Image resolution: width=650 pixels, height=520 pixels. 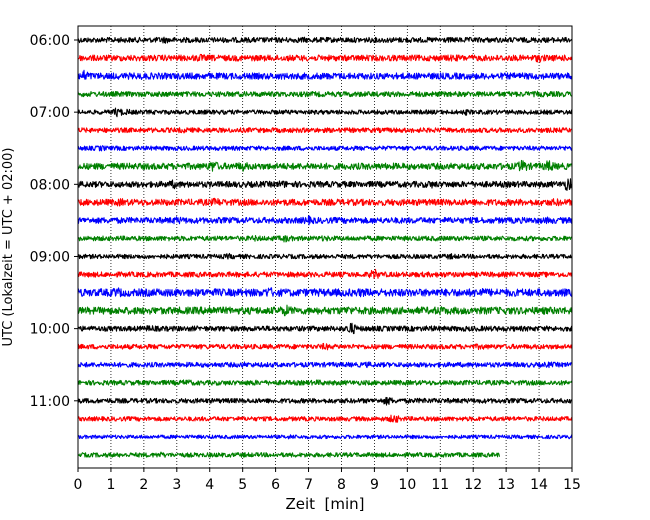 I want to click on x-axis: 0 1 2 3 4 5 6 7 8 9 10 11 12 13 14 15, so click(x=327, y=480).